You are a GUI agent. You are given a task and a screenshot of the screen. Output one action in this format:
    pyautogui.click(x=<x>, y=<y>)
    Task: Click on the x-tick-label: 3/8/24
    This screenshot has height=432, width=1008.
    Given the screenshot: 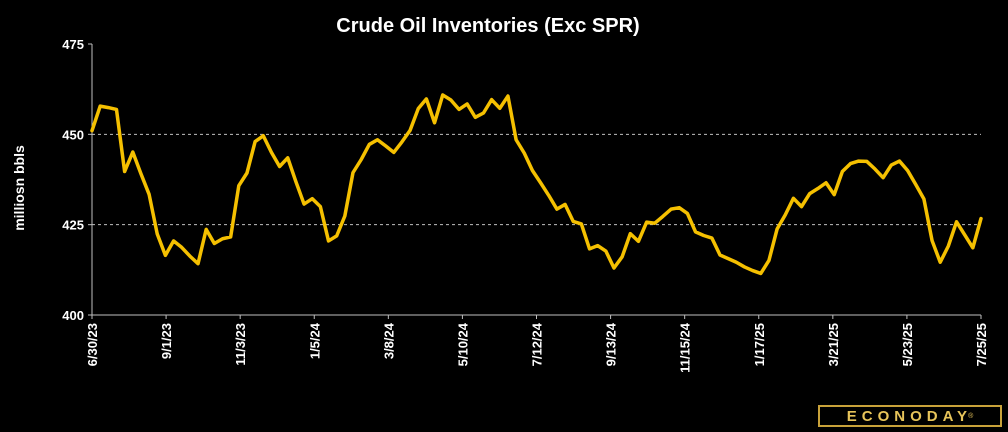 What is the action you would take?
    pyautogui.click(x=388, y=340)
    